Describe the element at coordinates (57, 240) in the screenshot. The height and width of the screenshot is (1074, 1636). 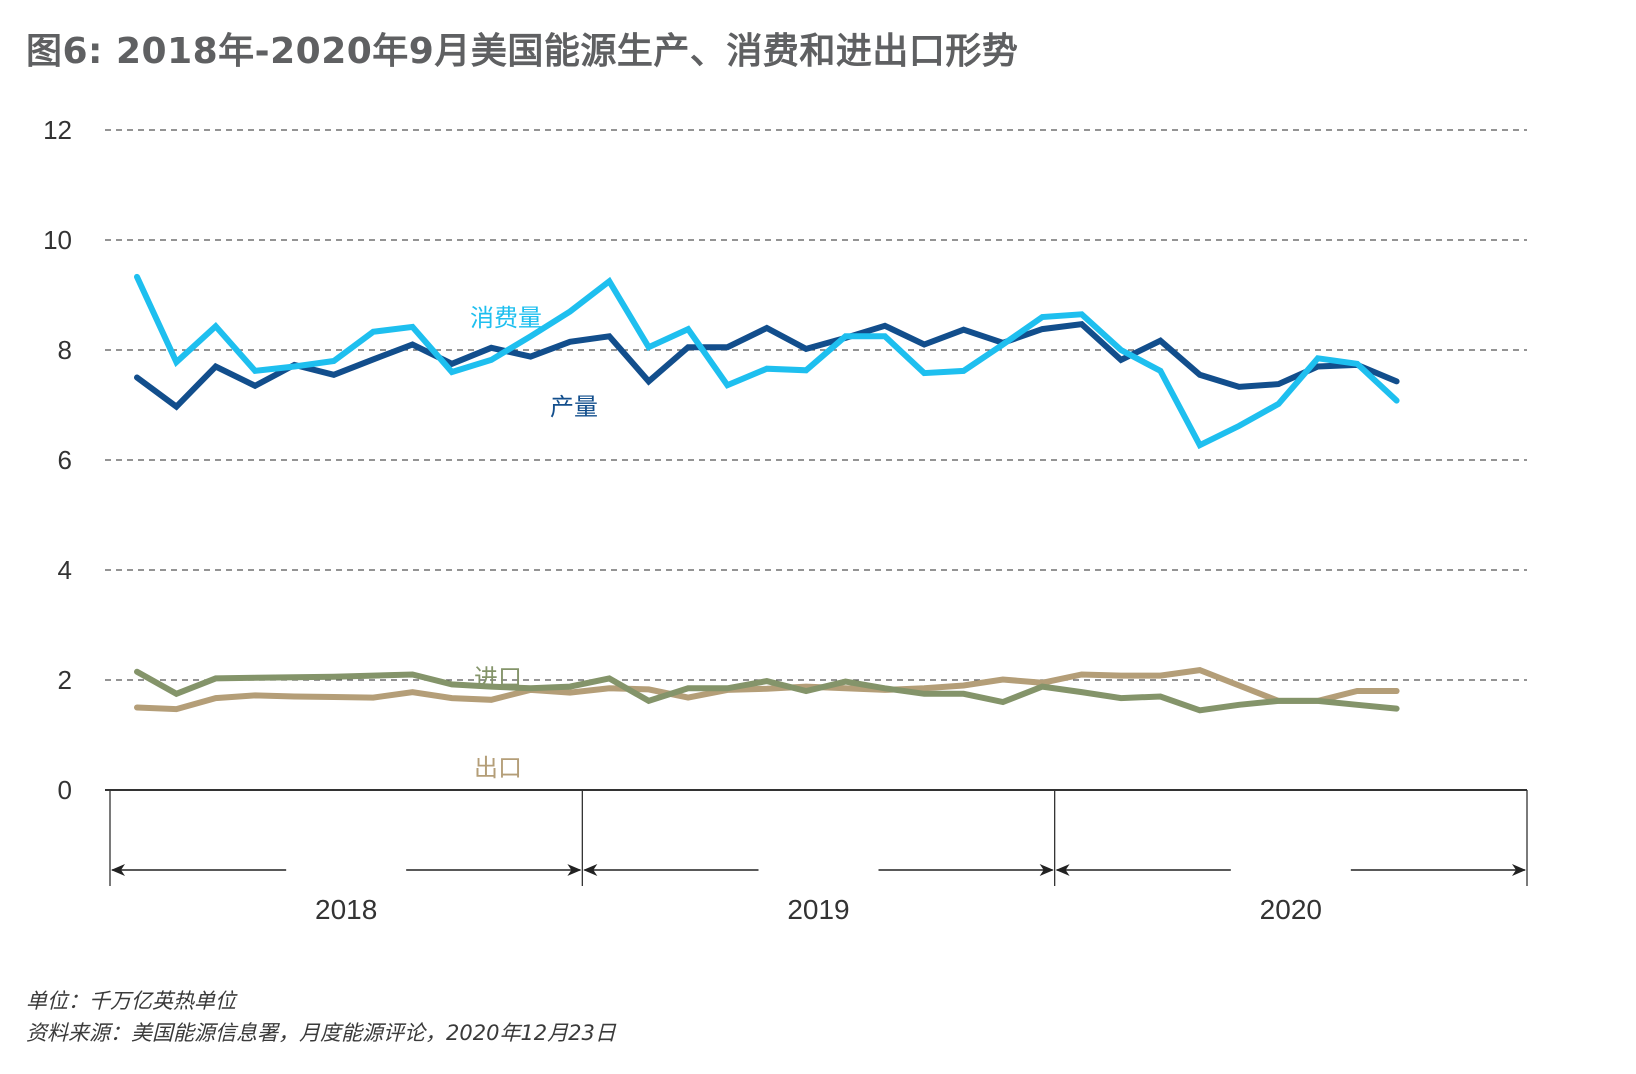
I see `y-tick-label: 10` at that location.